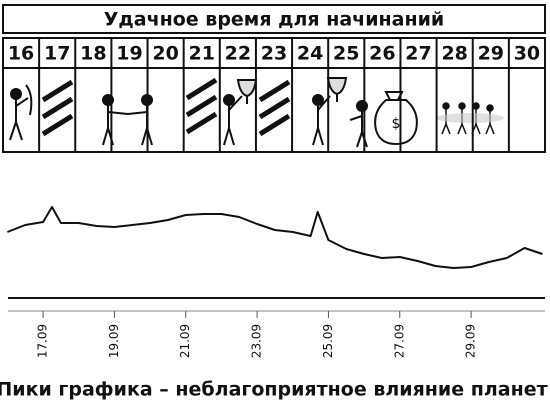 The image size is (550, 406). Describe the element at coordinates (328, 341) in the screenshot. I see `x-tick-label: 25.09` at that location.